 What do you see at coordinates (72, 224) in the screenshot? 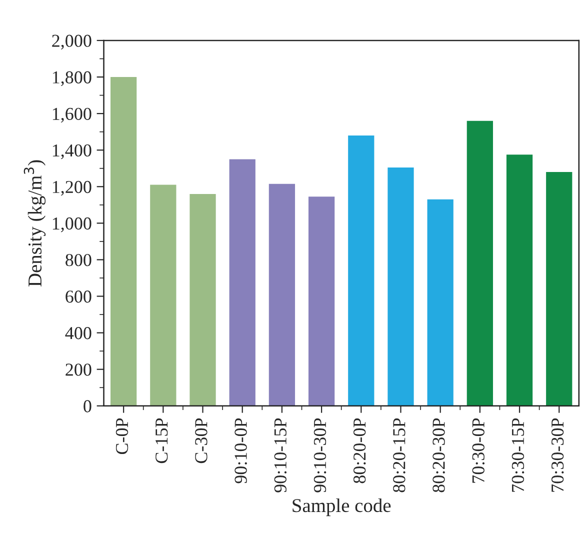
I see `y-tick-label: 1,000` at bounding box center [72, 224].